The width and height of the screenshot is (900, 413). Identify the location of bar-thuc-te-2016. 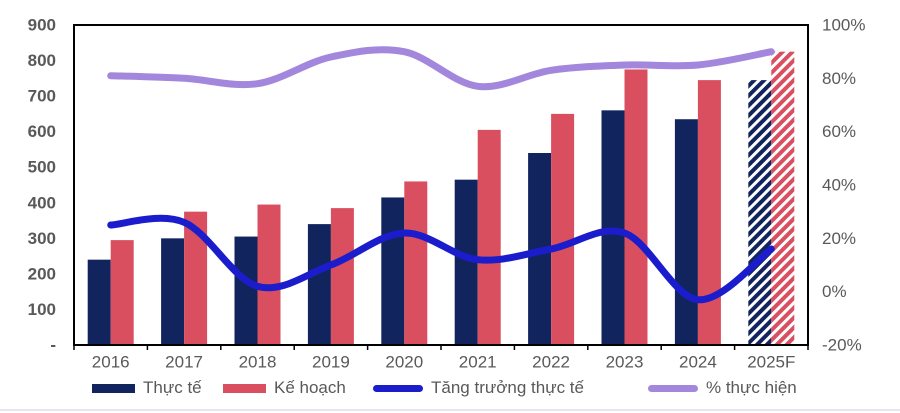
(99, 302).